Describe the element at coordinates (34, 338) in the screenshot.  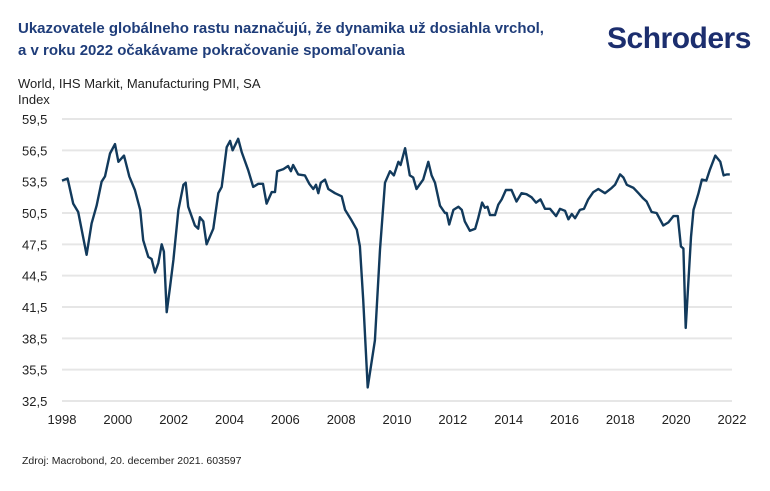
I see `y-tick-label: 38,5` at that location.